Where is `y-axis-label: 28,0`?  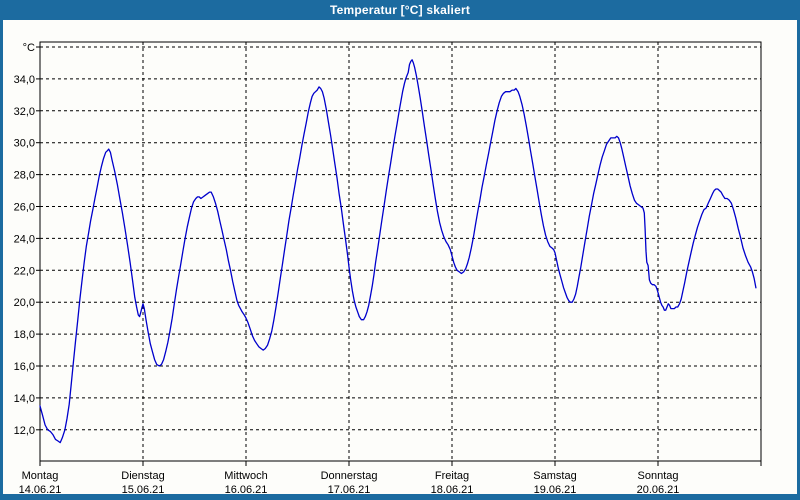 y-axis-label: 28,0 is located at coordinates (24, 176).